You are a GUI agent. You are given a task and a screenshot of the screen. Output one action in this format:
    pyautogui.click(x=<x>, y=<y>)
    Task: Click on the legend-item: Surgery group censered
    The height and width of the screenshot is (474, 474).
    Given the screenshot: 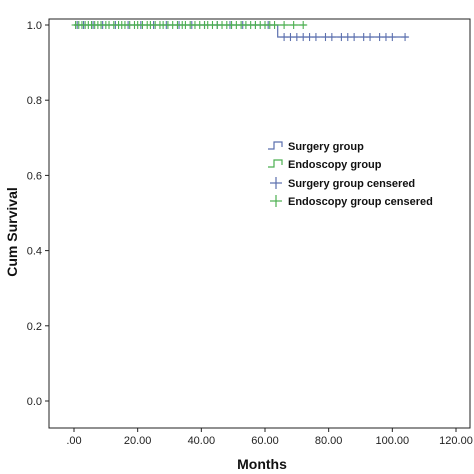 What is the action you would take?
    pyautogui.click(x=342, y=183)
    